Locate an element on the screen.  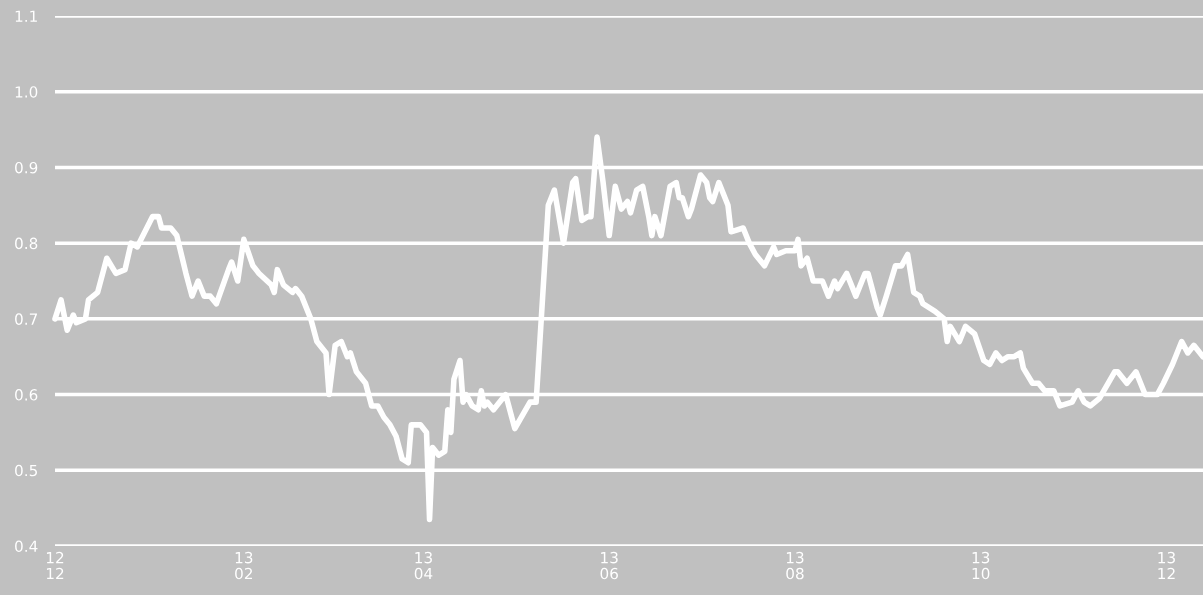
x-tick-label: 13 02 is located at coordinates (244, 565).